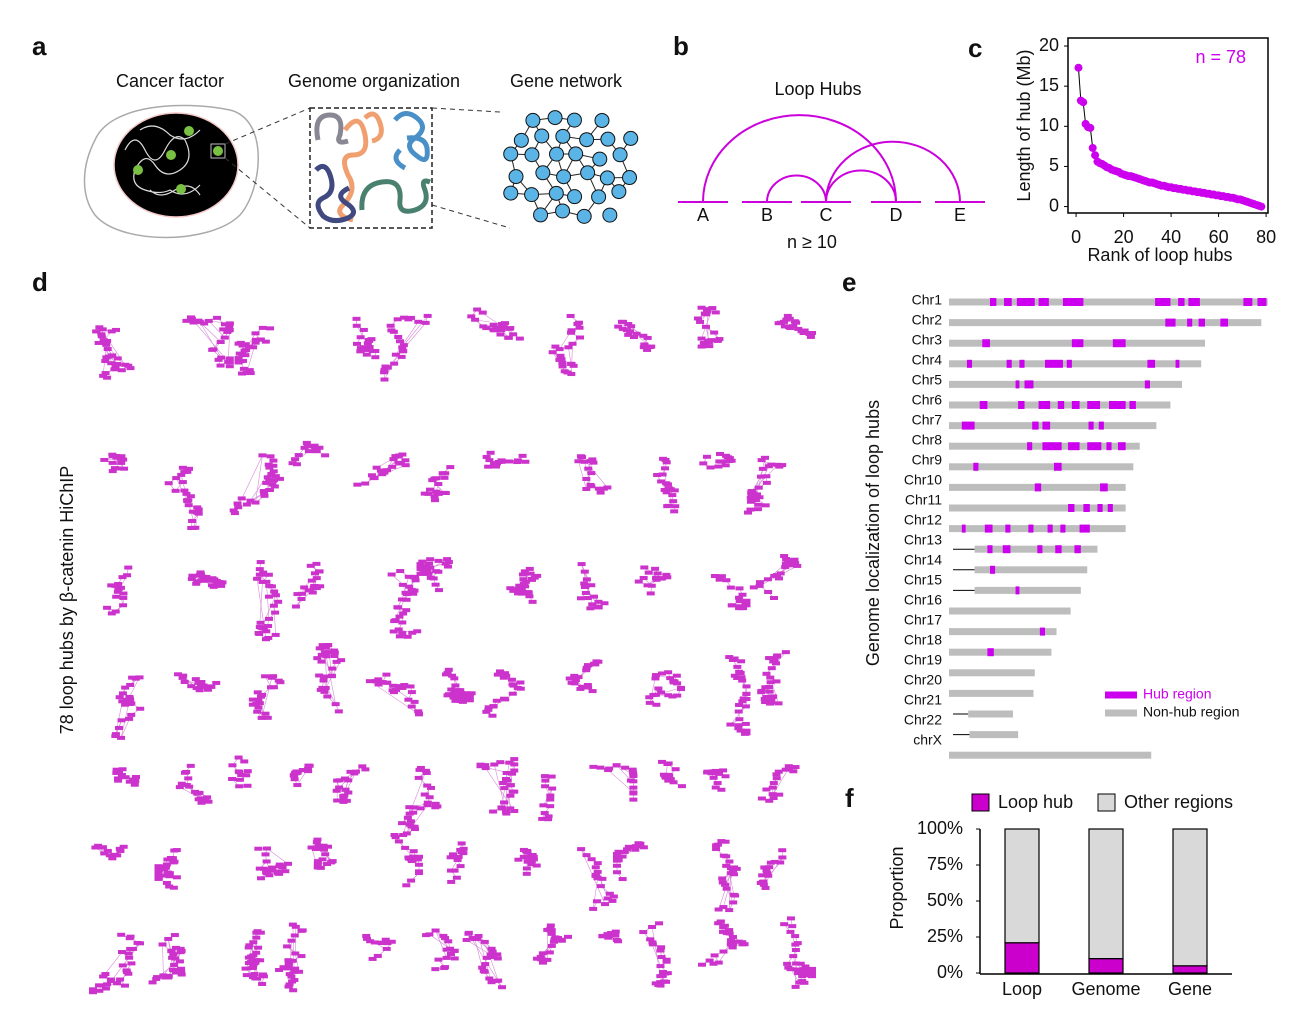  I want to click on panel-label: a, so click(39, 46).